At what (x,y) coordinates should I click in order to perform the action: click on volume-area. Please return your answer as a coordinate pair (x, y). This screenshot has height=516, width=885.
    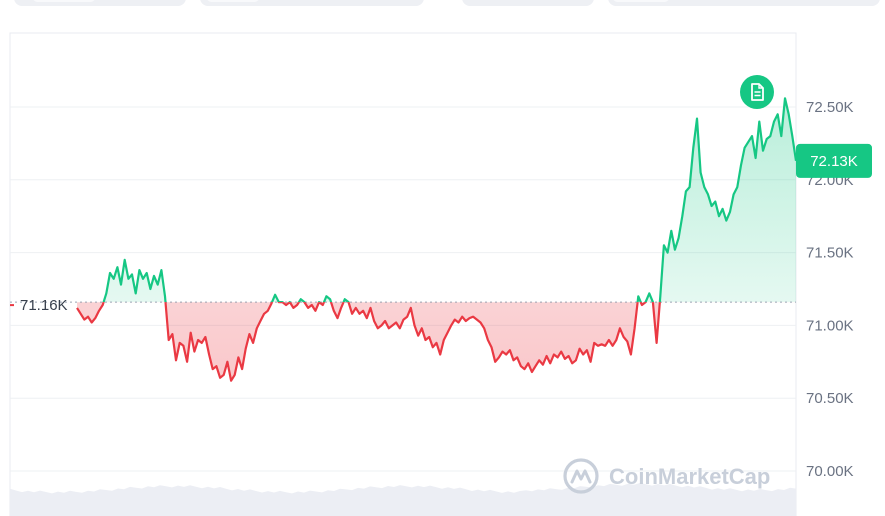
    Looking at the image, I should click on (403, 499).